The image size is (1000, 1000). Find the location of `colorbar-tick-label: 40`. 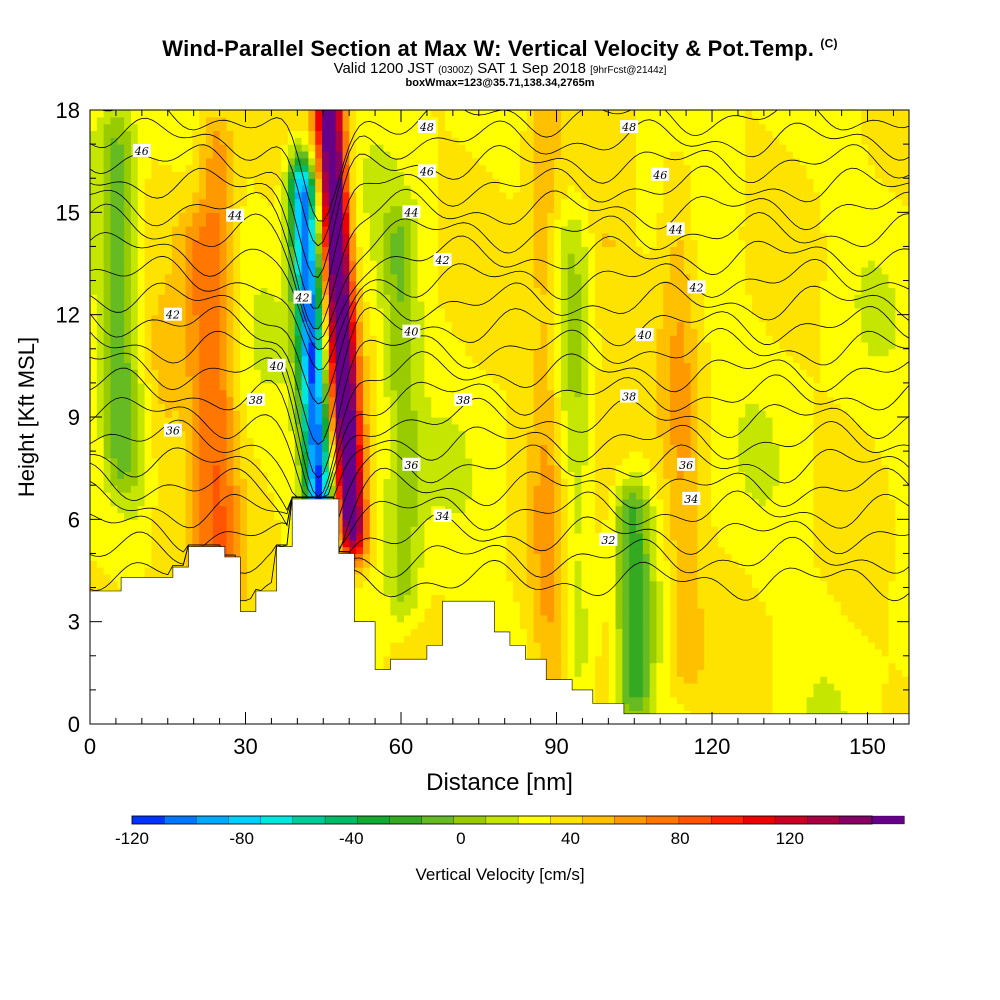

colorbar-tick-label: 40 is located at coordinates (570, 838).